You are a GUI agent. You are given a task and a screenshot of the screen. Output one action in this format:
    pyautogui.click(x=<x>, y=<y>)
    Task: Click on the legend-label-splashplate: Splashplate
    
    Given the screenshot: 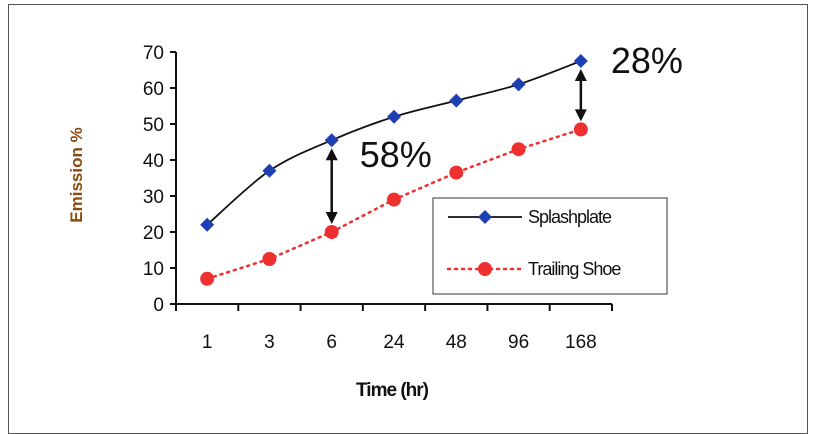 What is the action you would take?
    pyautogui.click(x=570, y=217)
    